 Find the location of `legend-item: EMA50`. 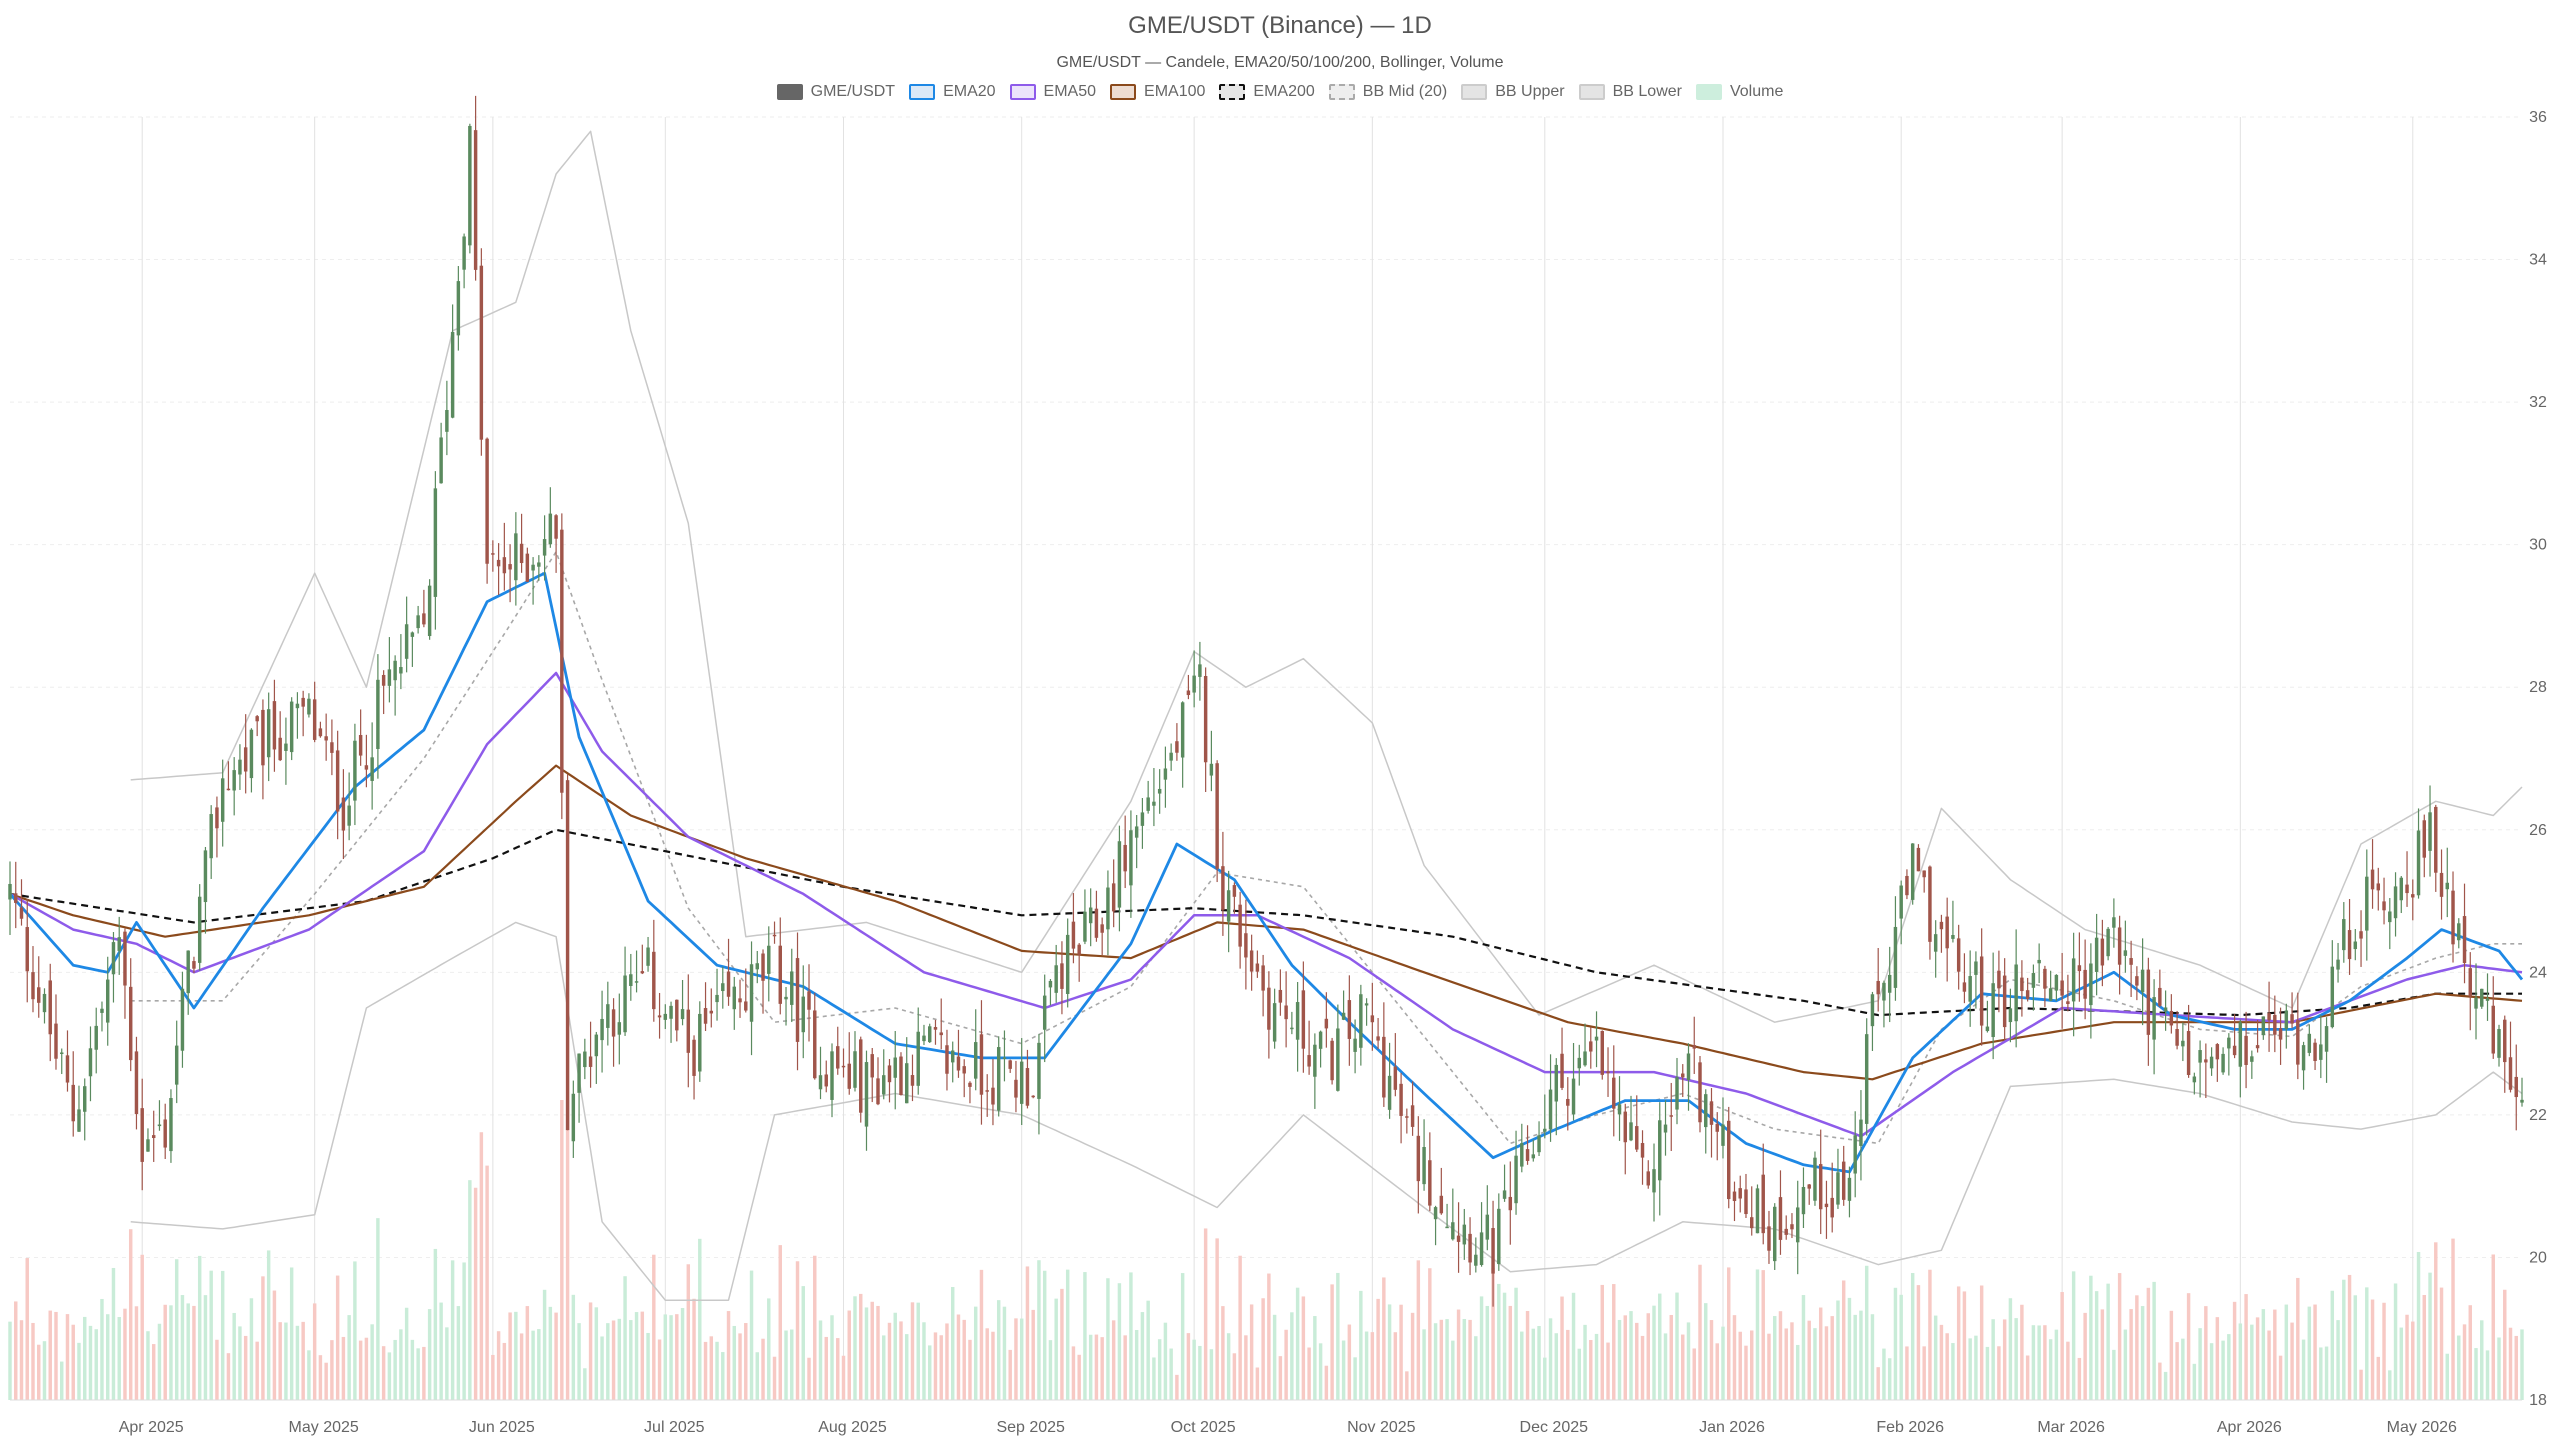

legend-item: EMA50 is located at coordinates (1052, 92).